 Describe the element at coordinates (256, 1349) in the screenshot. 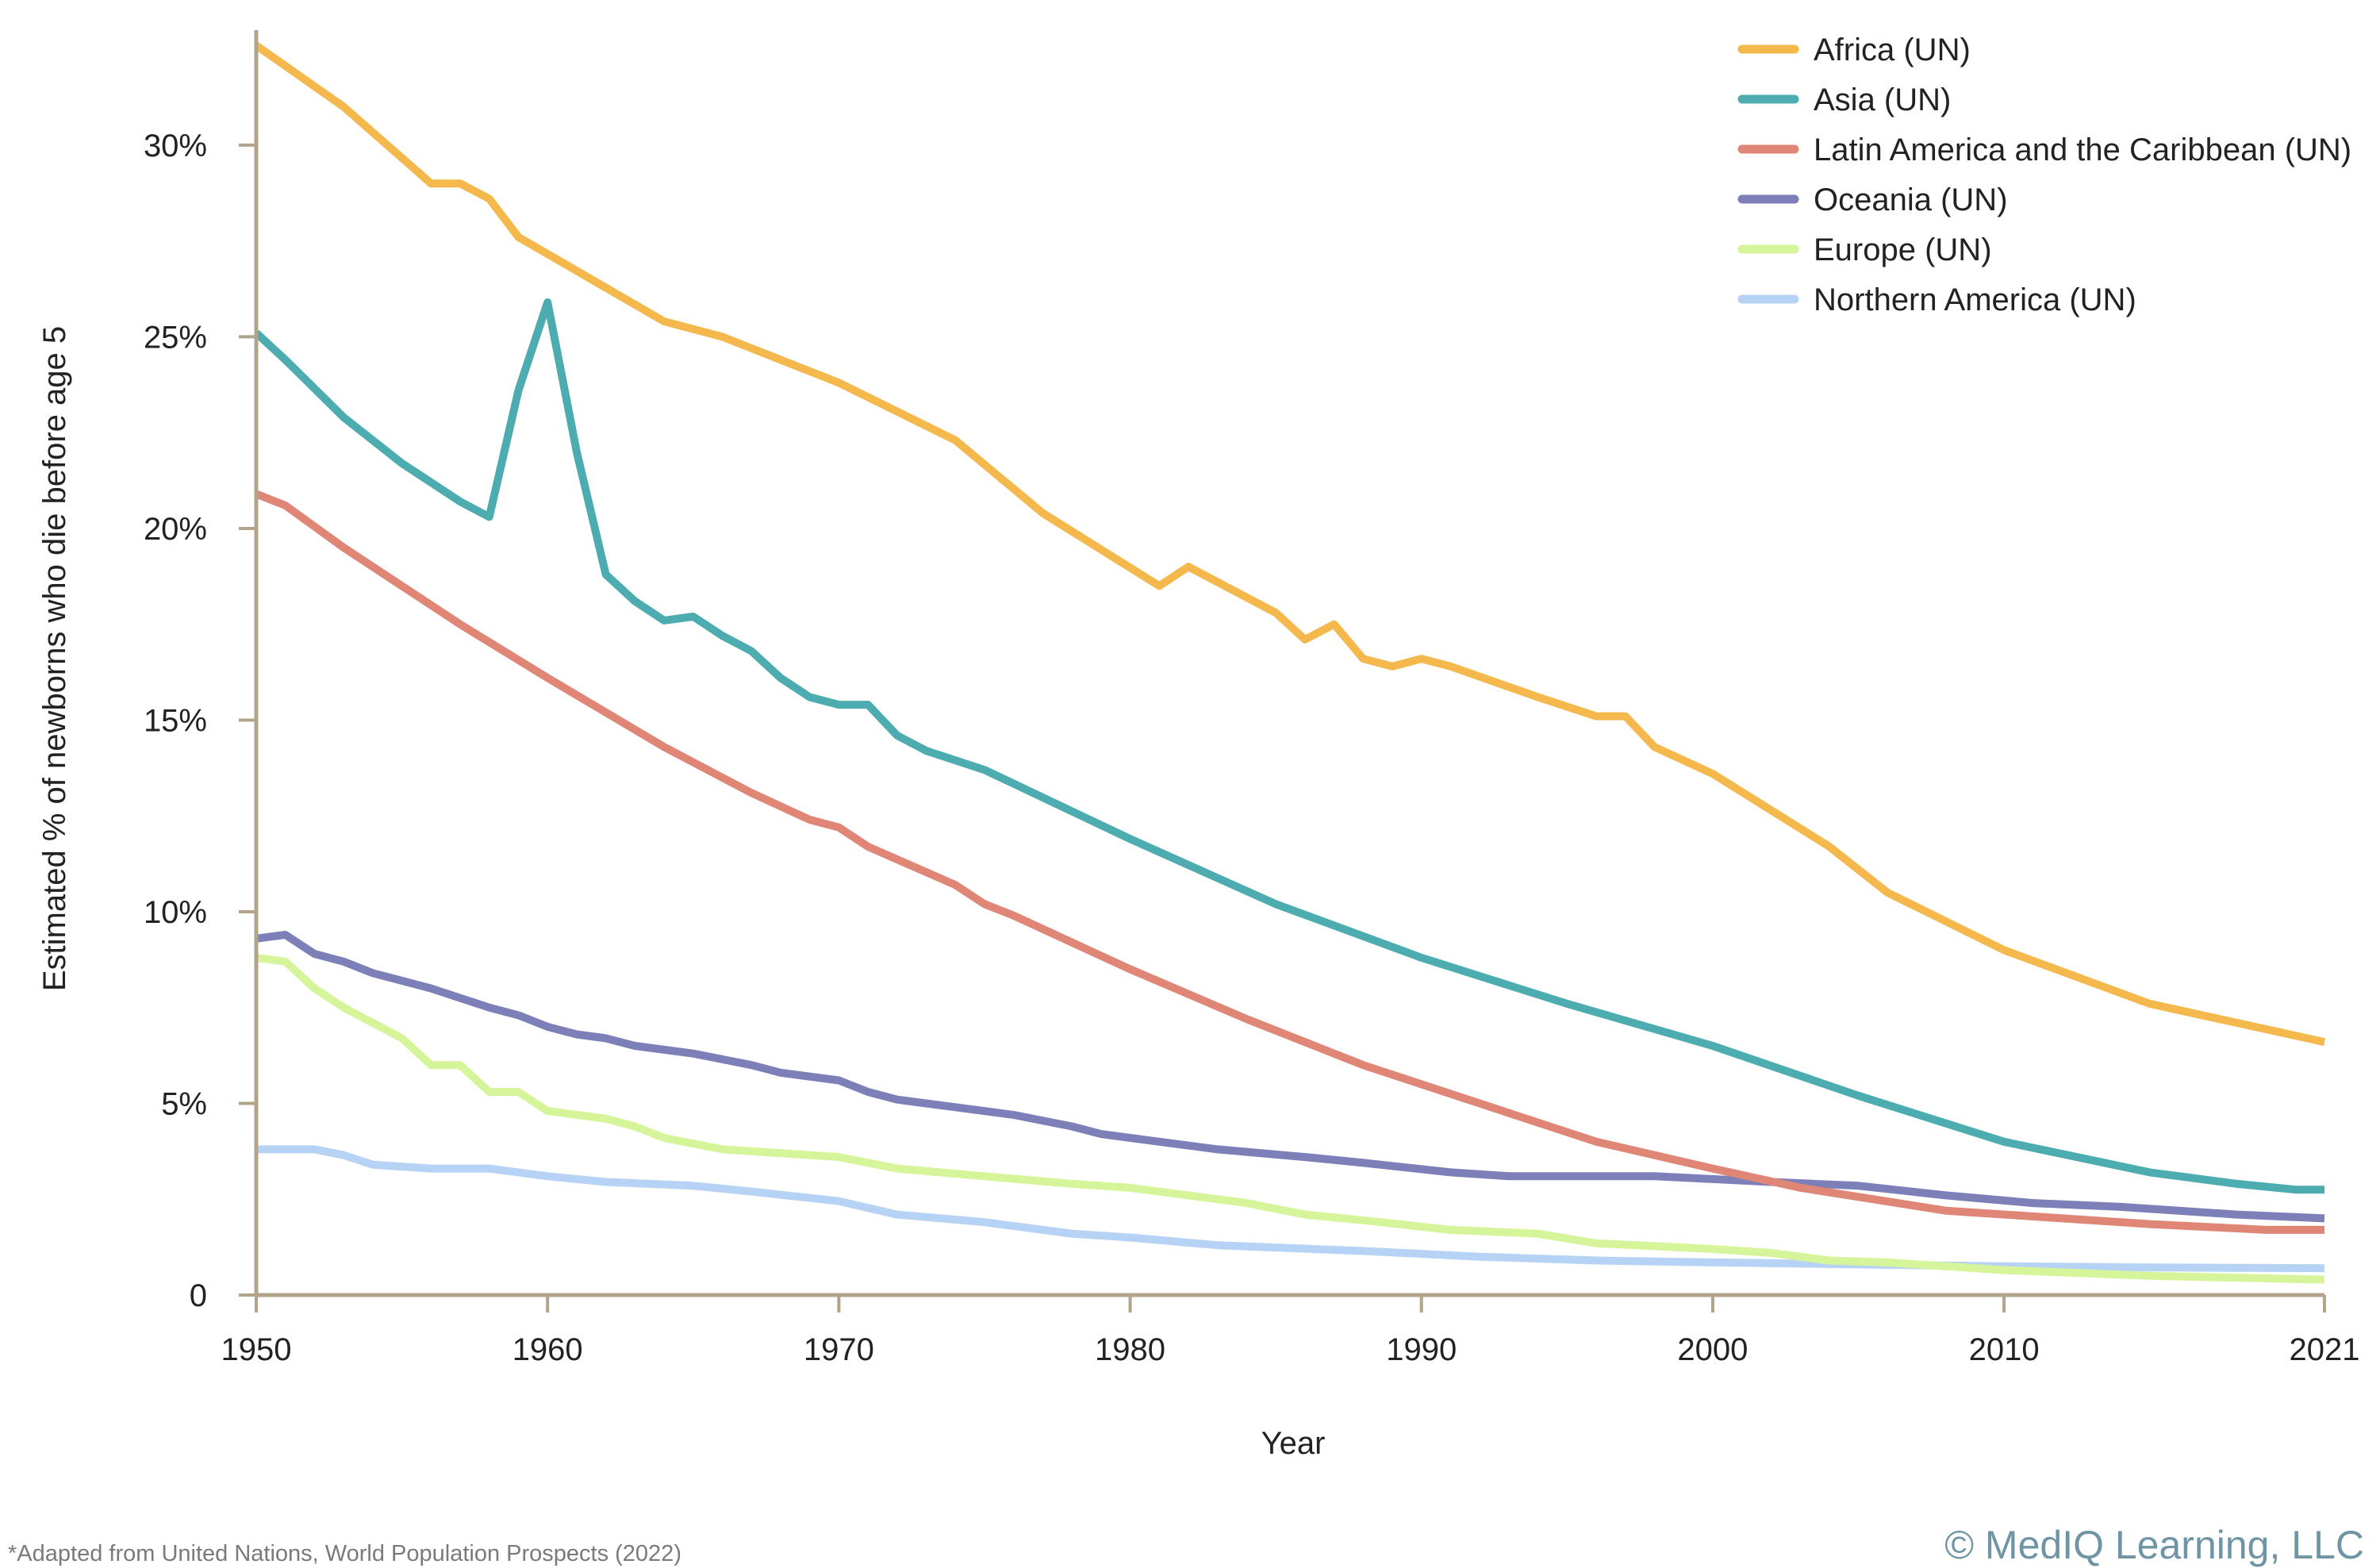

I see `x-tick-label: 1950` at that location.